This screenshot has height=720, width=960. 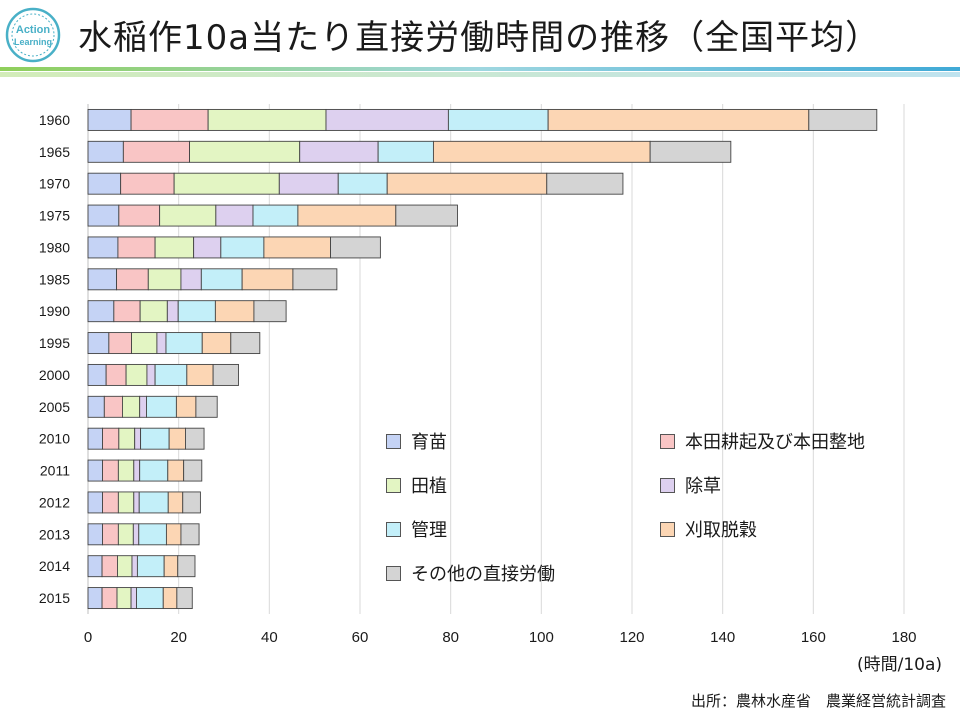 I want to click on legend-item: 刈取脱穀, so click(x=708, y=529).